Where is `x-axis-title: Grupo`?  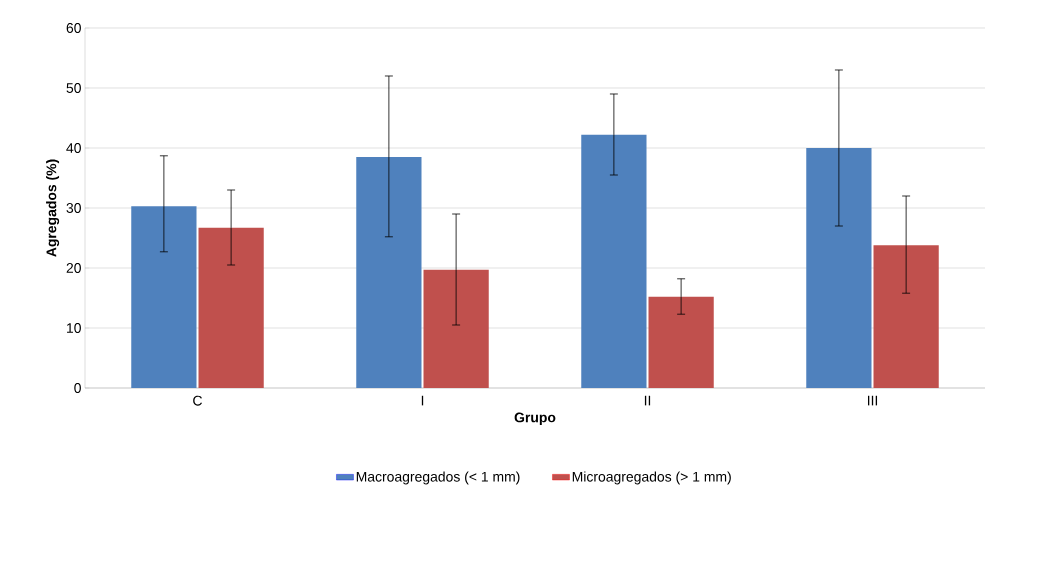
x-axis-title: Grupo is located at coordinates (535, 419).